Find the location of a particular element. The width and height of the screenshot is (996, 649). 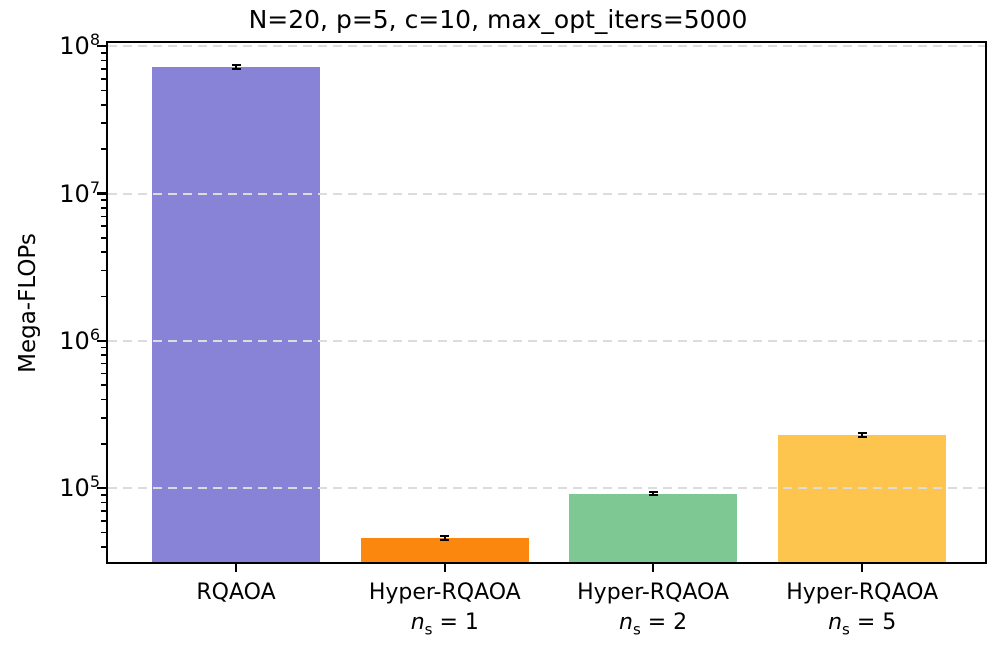

error-bar-cap-bottom-rqaoa is located at coordinates (236, 69).